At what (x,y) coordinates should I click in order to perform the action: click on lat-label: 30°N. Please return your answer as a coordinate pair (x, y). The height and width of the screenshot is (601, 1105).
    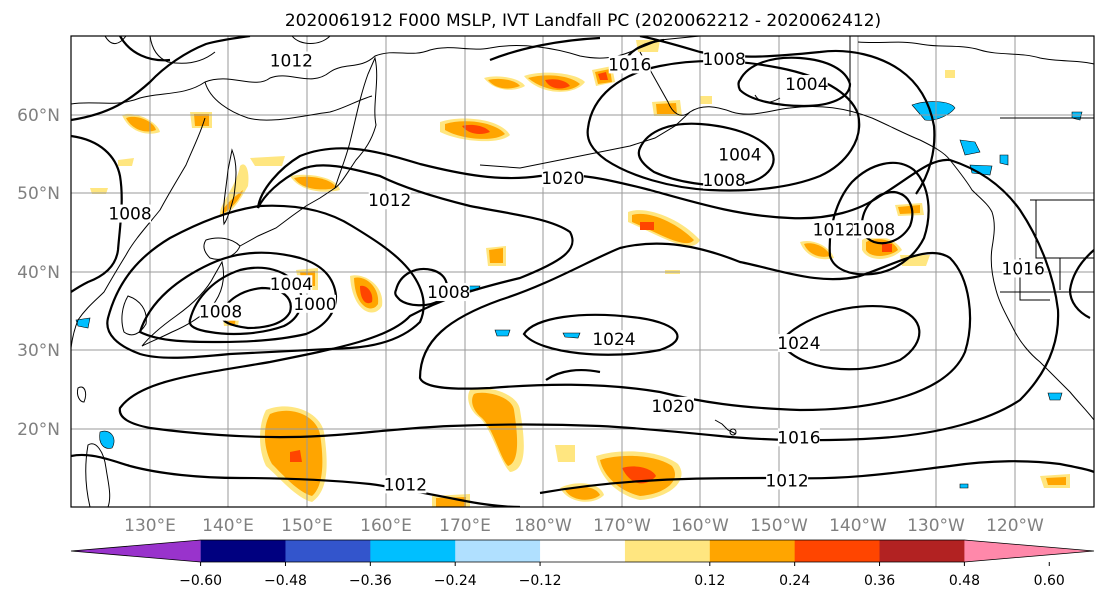
    Looking at the image, I should click on (38, 351).